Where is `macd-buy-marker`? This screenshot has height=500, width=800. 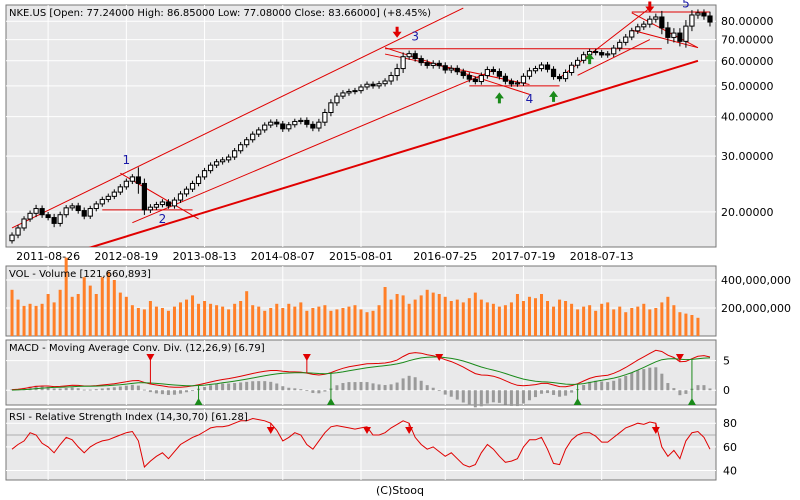 macd-buy-marker is located at coordinates (330, 401).